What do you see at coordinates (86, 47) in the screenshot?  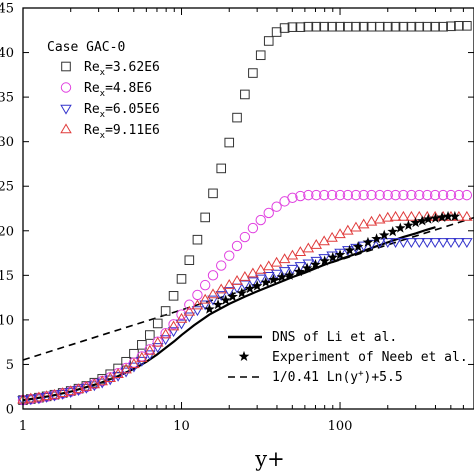 I see `legend-title: Case GAC-0` at bounding box center [86, 47].